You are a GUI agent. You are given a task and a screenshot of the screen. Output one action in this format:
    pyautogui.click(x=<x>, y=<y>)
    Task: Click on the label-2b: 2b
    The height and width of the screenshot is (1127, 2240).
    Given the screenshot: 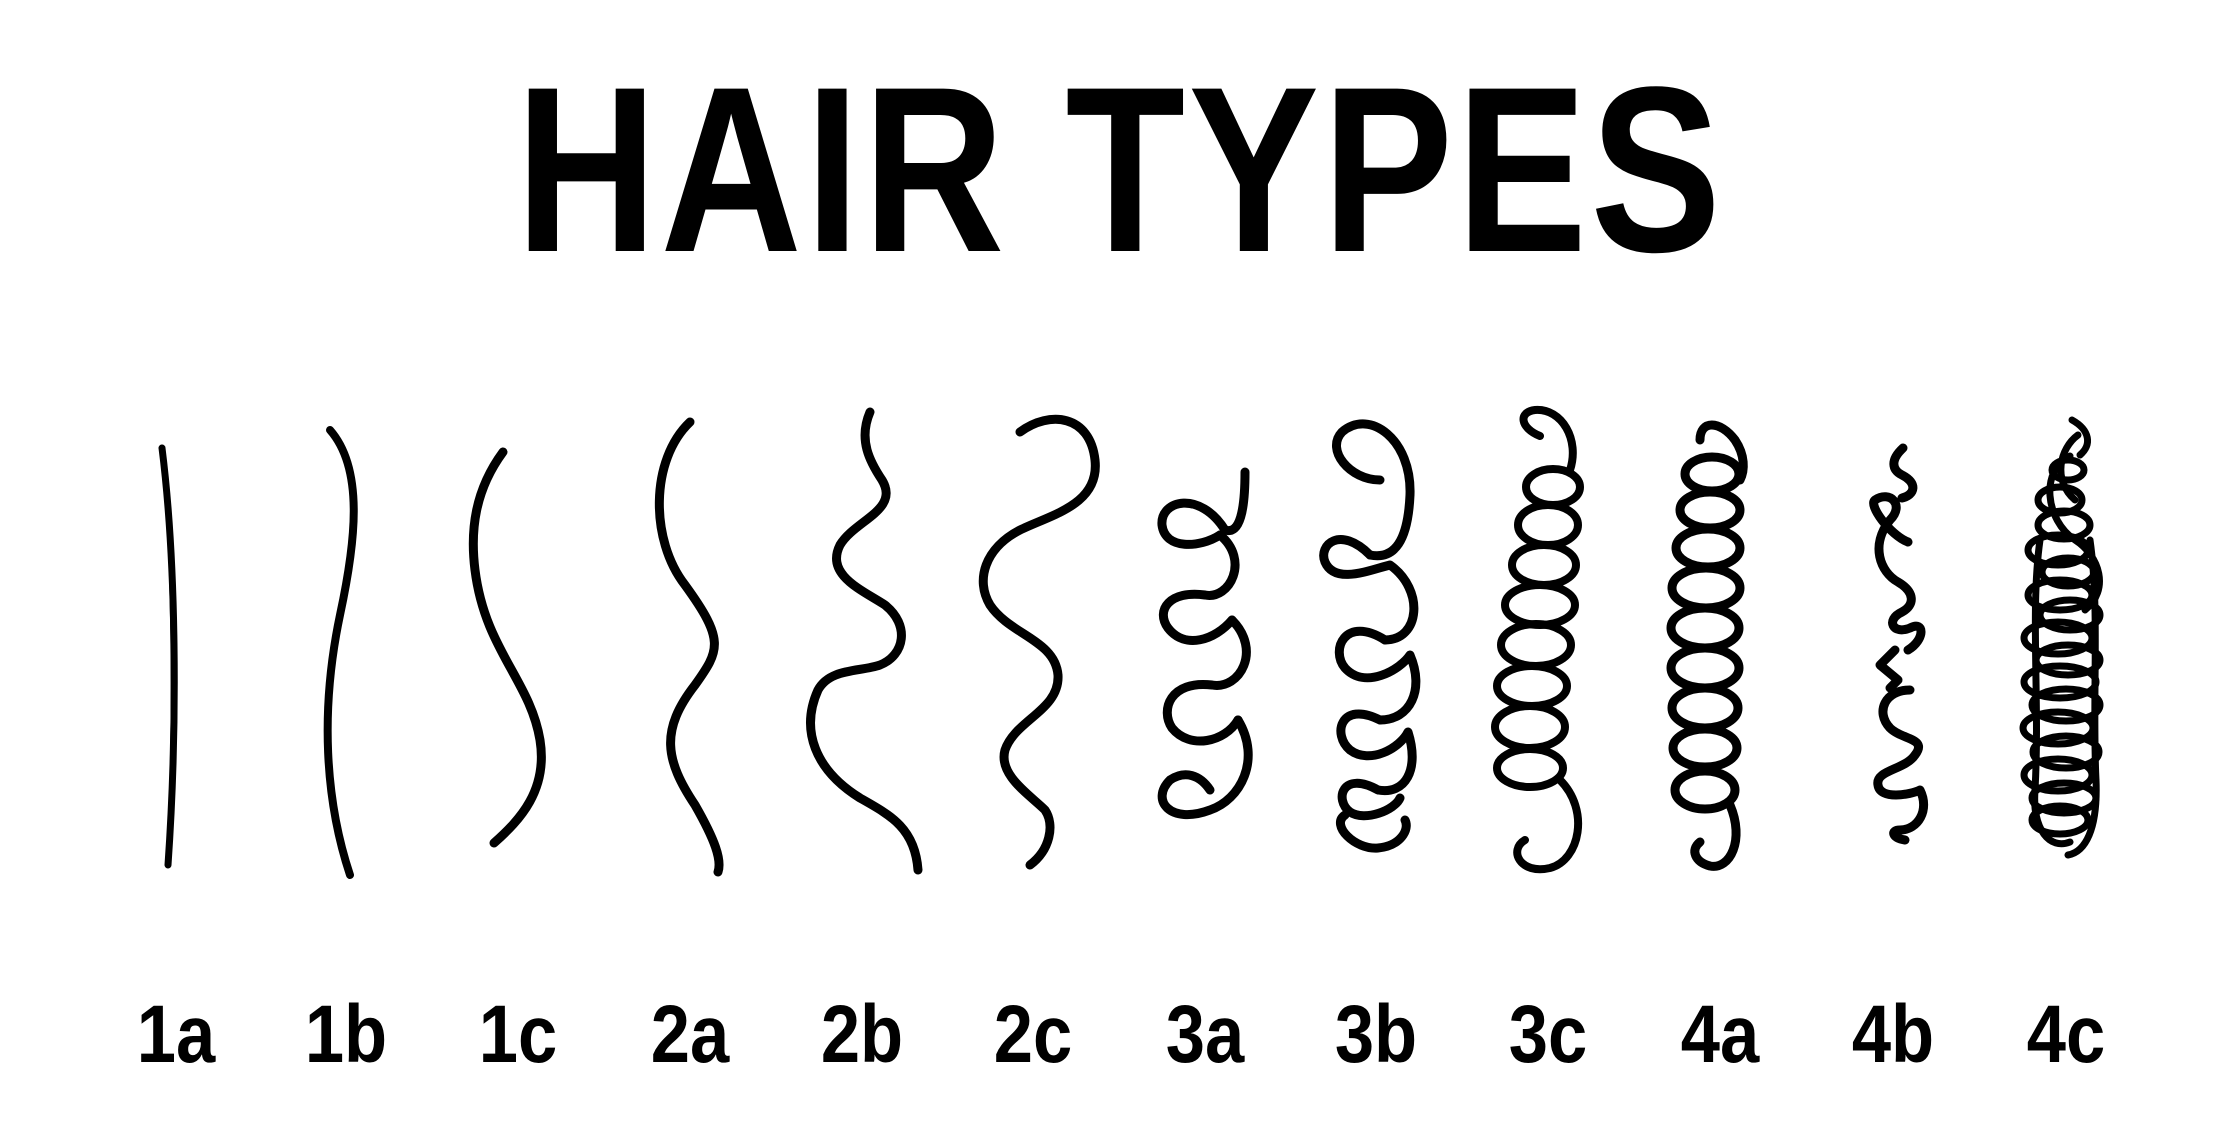 What is the action you would take?
    pyautogui.click(x=862, y=1034)
    